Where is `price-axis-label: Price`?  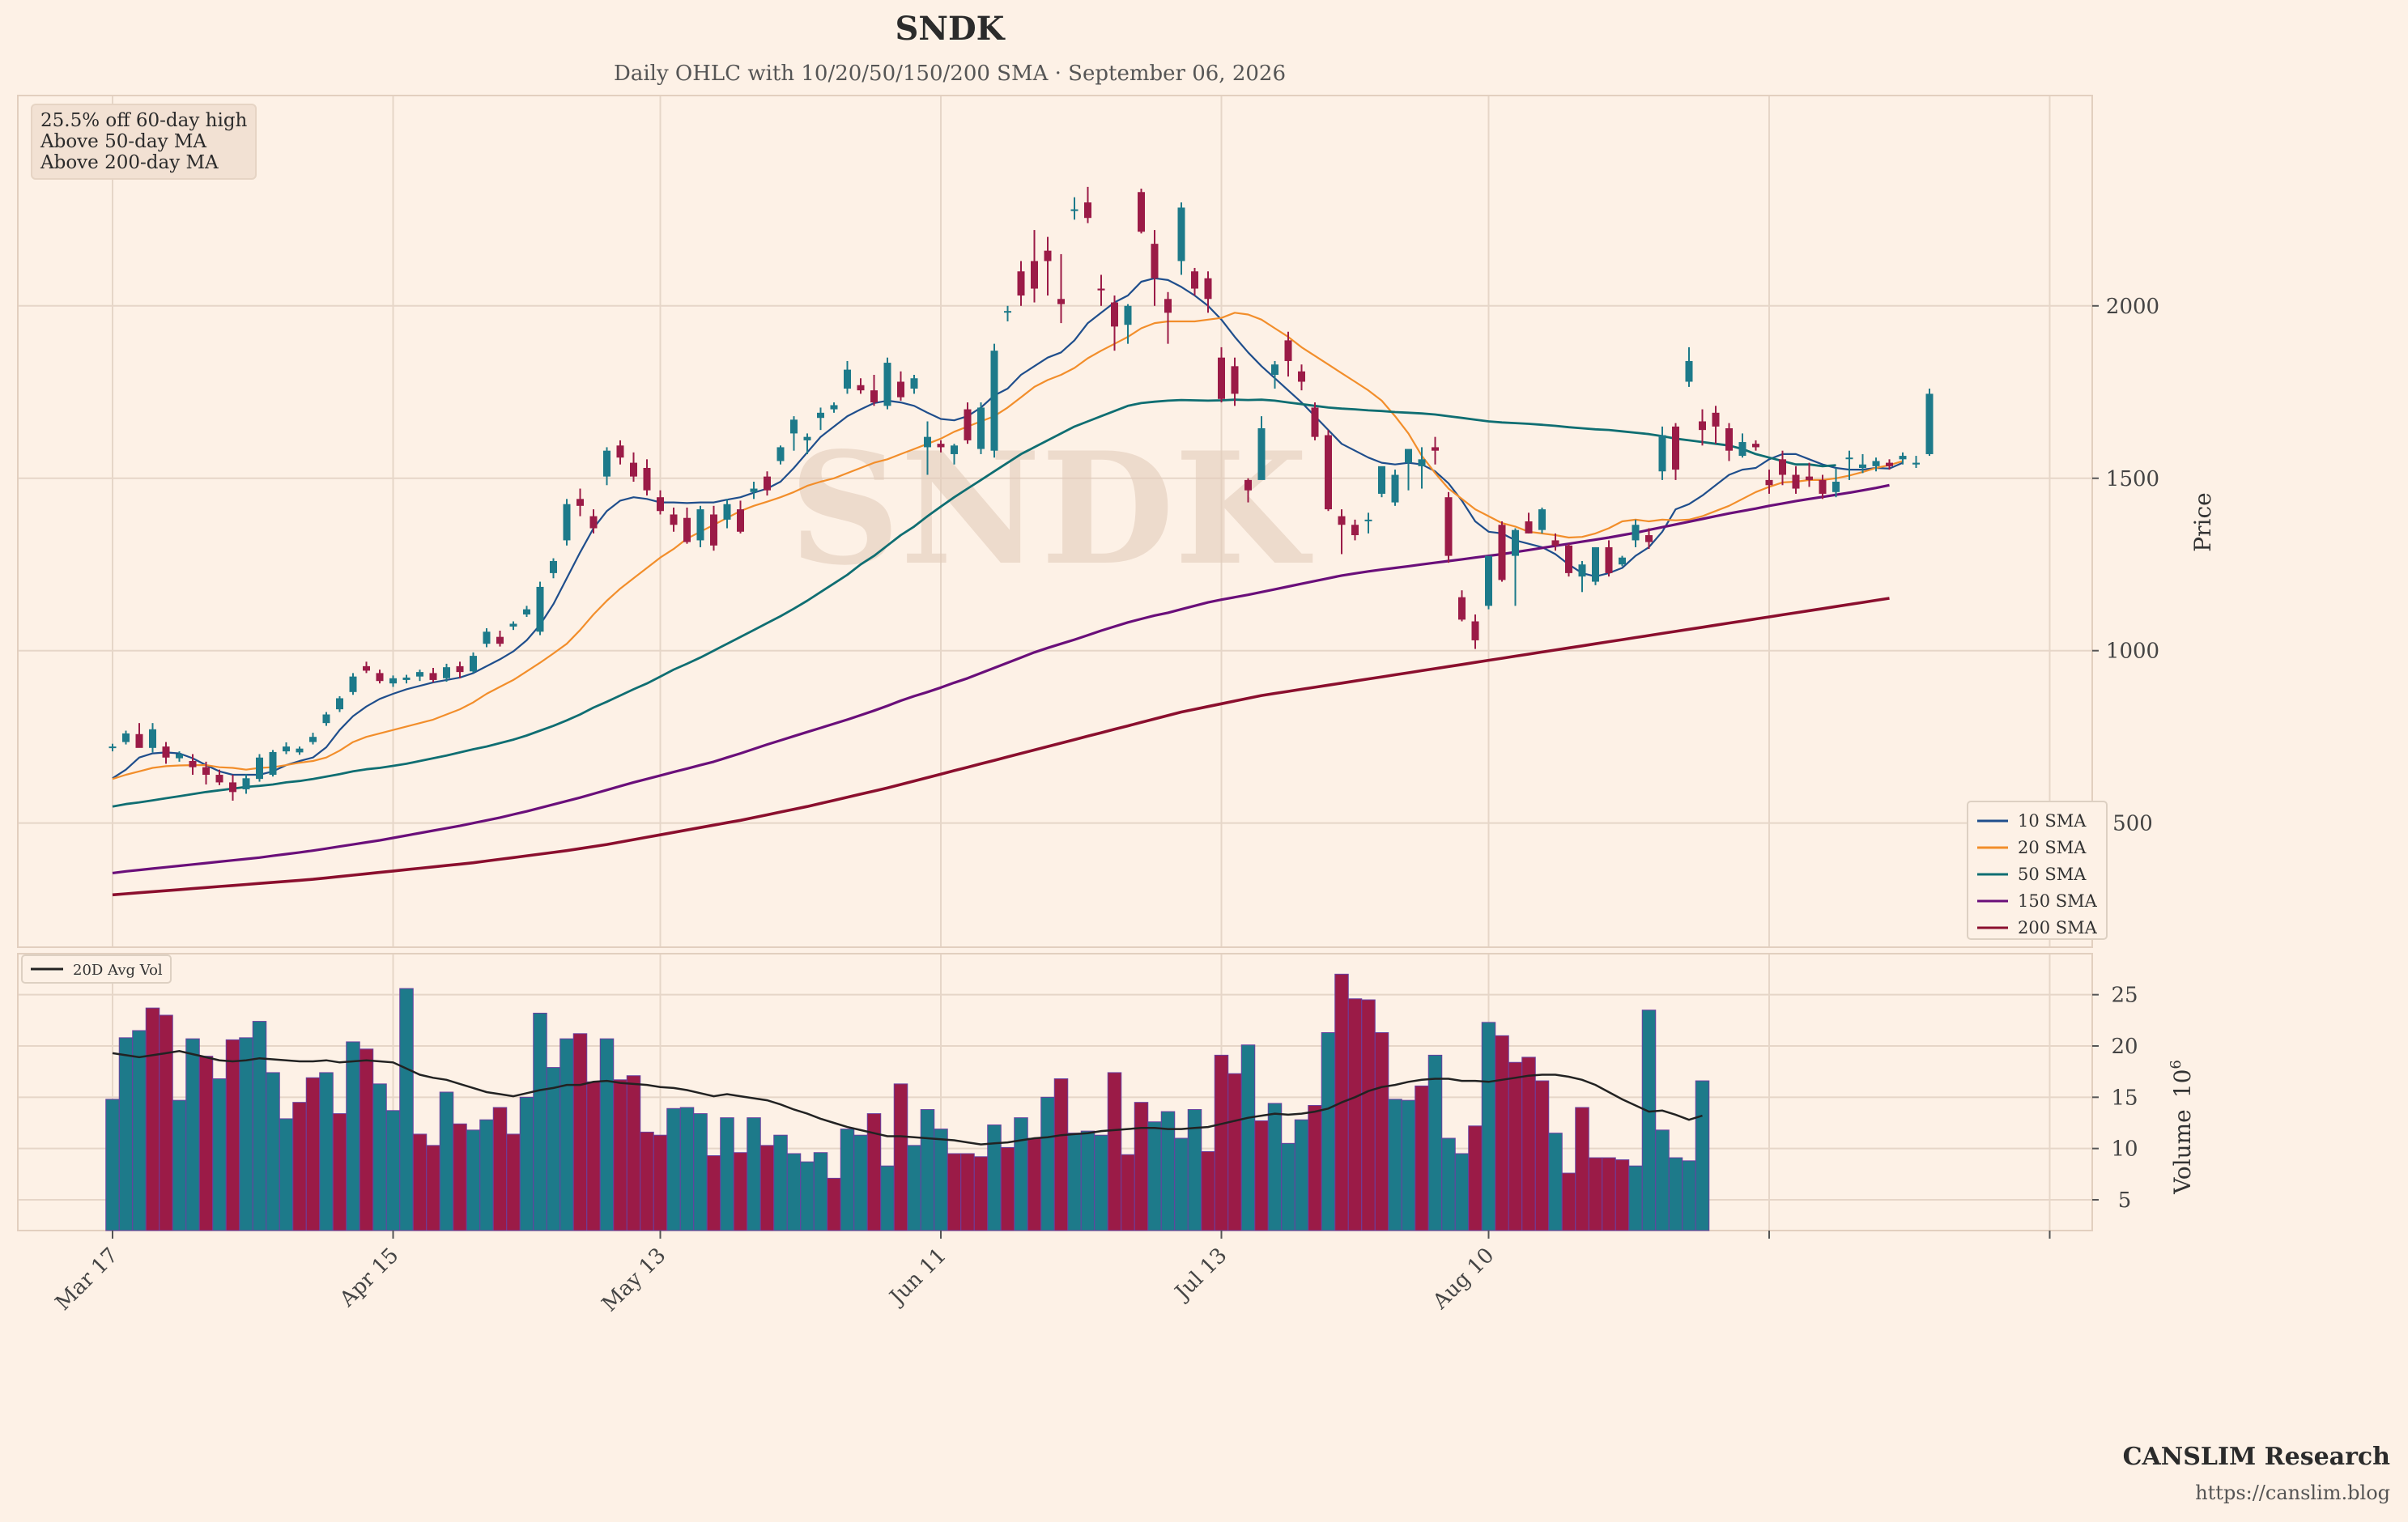
price-axis-label: Price is located at coordinates (2202, 521).